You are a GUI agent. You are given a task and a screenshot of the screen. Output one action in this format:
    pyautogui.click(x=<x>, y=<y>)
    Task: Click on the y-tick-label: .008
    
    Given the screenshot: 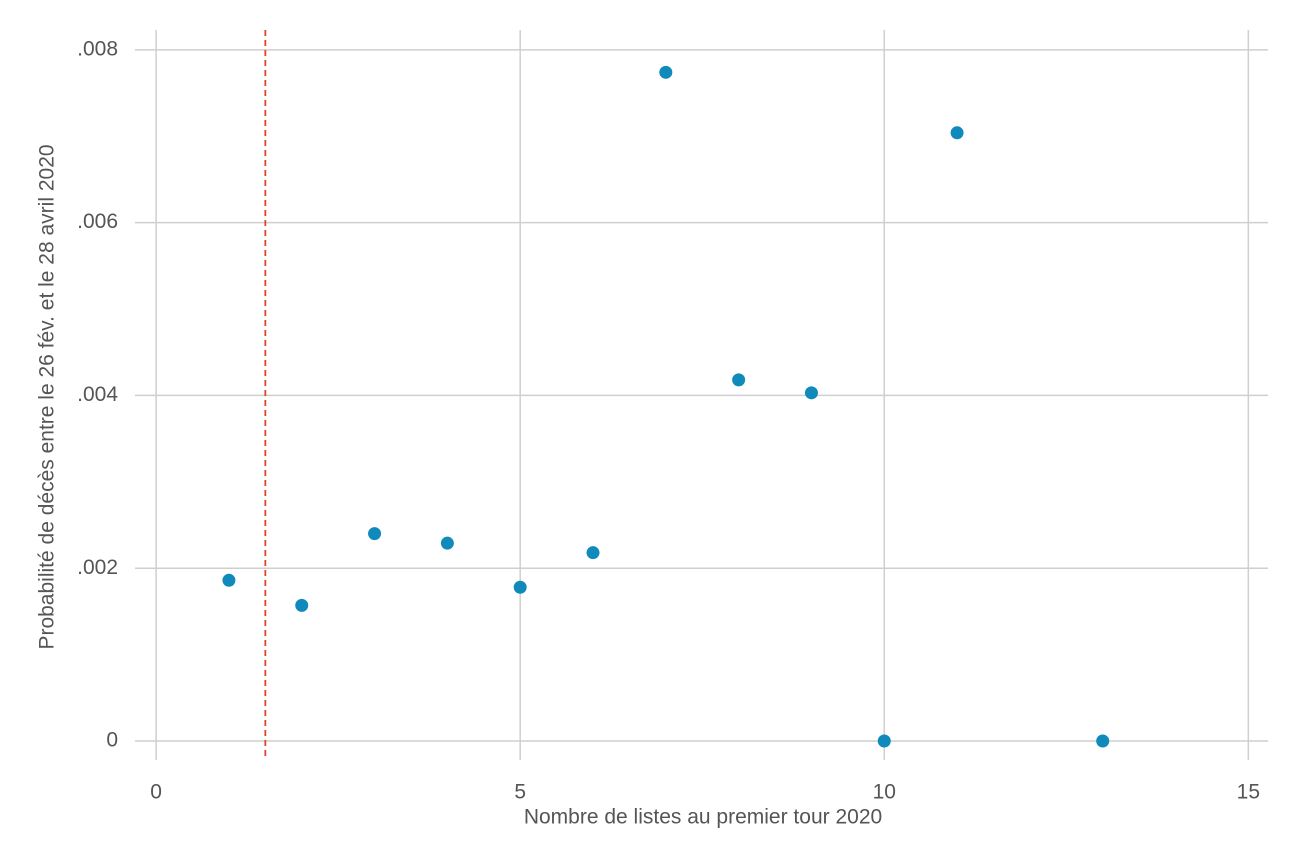 What is the action you would take?
    pyautogui.click(x=97, y=48)
    